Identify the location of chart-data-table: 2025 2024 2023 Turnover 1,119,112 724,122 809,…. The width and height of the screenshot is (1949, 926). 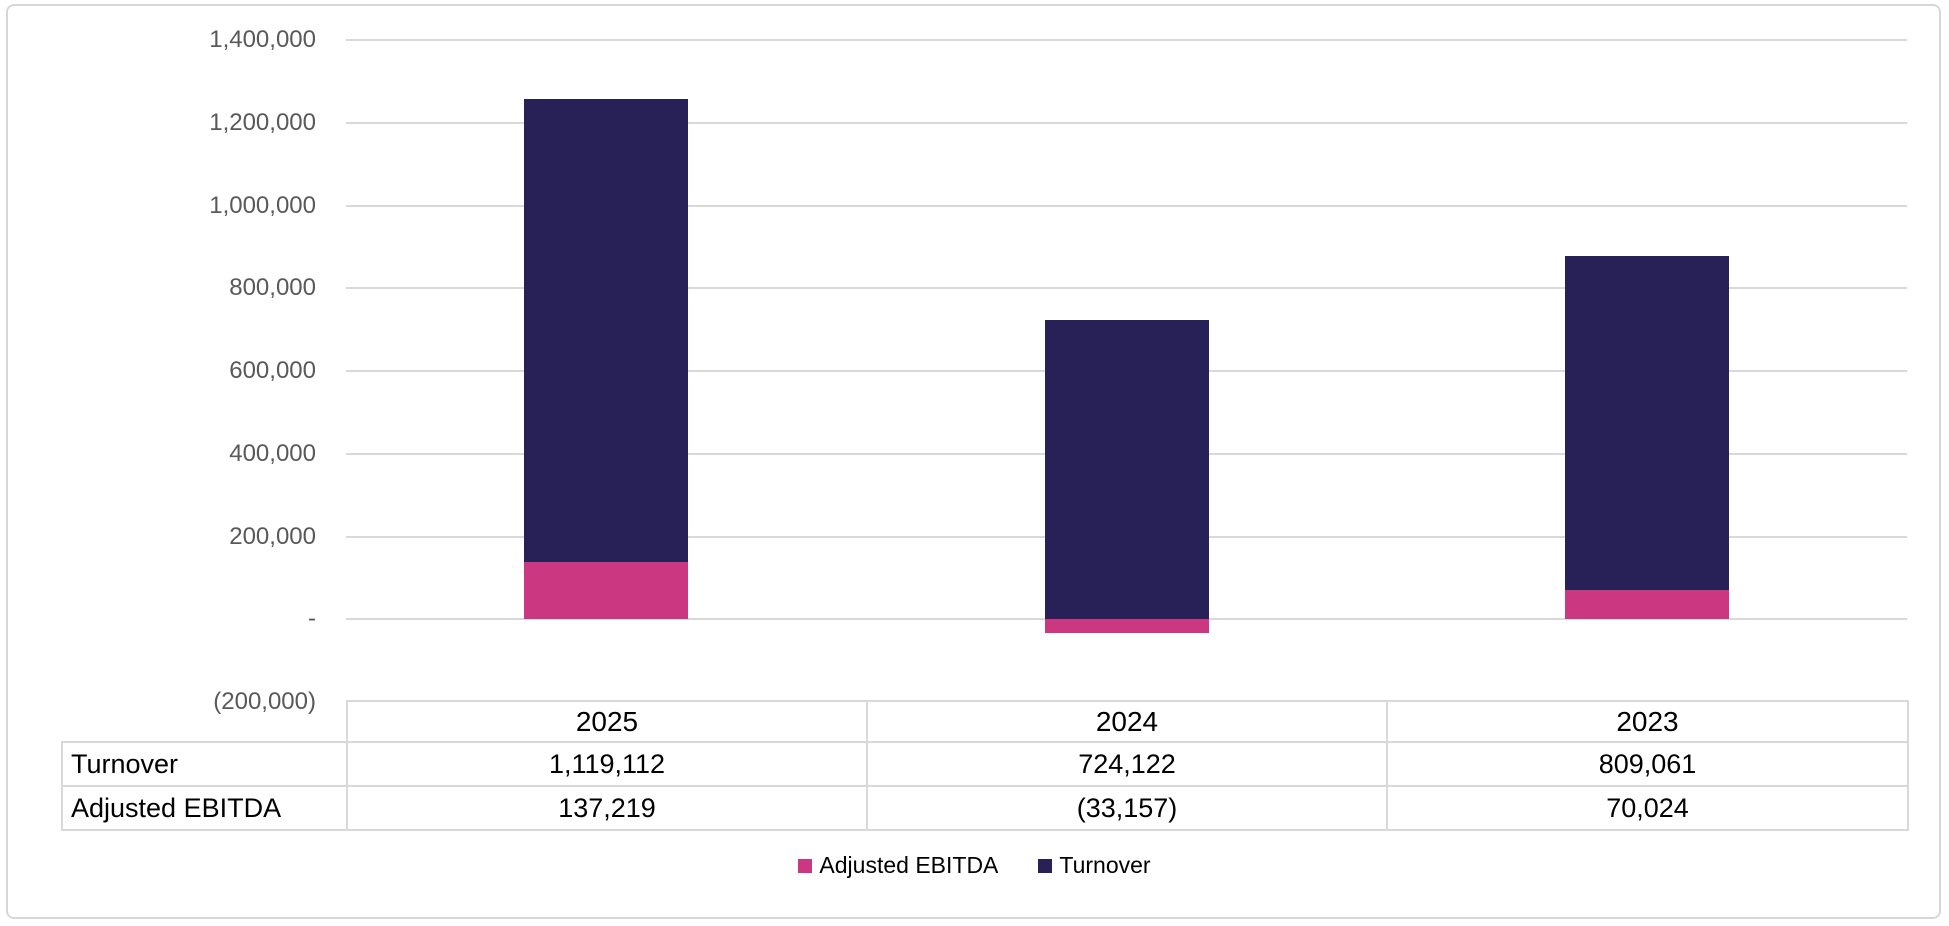
(985, 765).